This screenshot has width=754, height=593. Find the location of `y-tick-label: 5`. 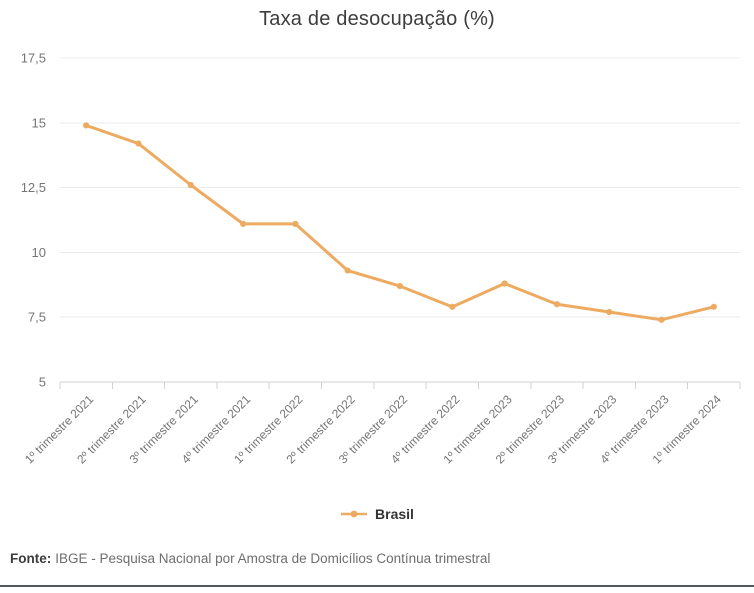

y-tick-label: 5 is located at coordinates (42, 382).